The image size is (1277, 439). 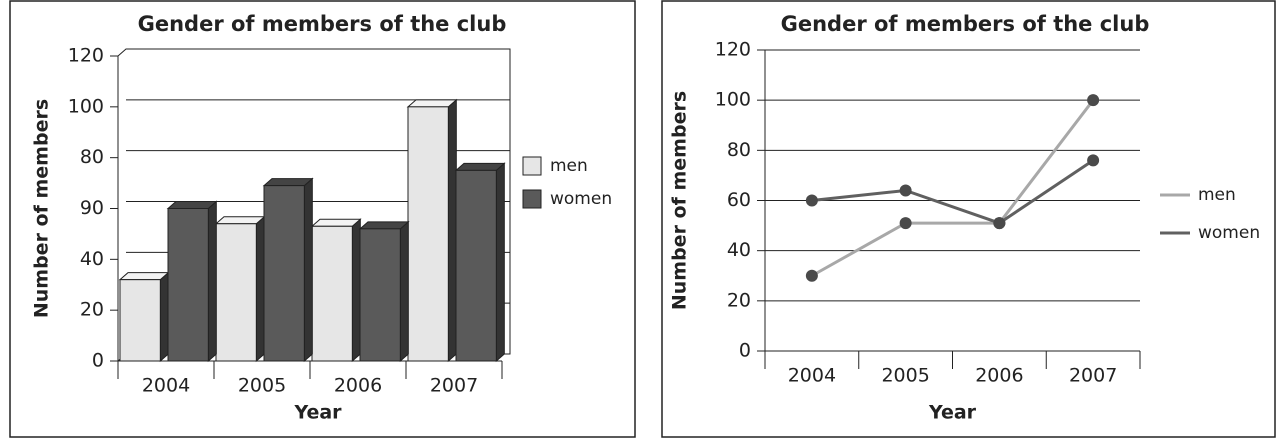 What do you see at coordinates (92, 208) in the screenshot?
I see `y-tick-label: 90` at bounding box center [92, 208].